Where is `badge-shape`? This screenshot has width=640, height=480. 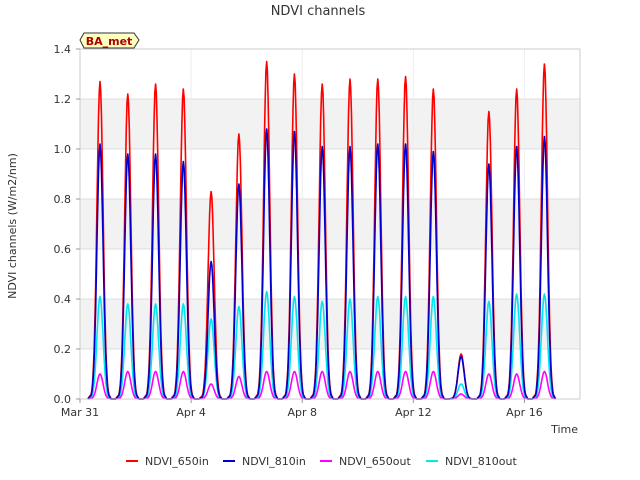
badge-shape is located at coordinates (109, 40).